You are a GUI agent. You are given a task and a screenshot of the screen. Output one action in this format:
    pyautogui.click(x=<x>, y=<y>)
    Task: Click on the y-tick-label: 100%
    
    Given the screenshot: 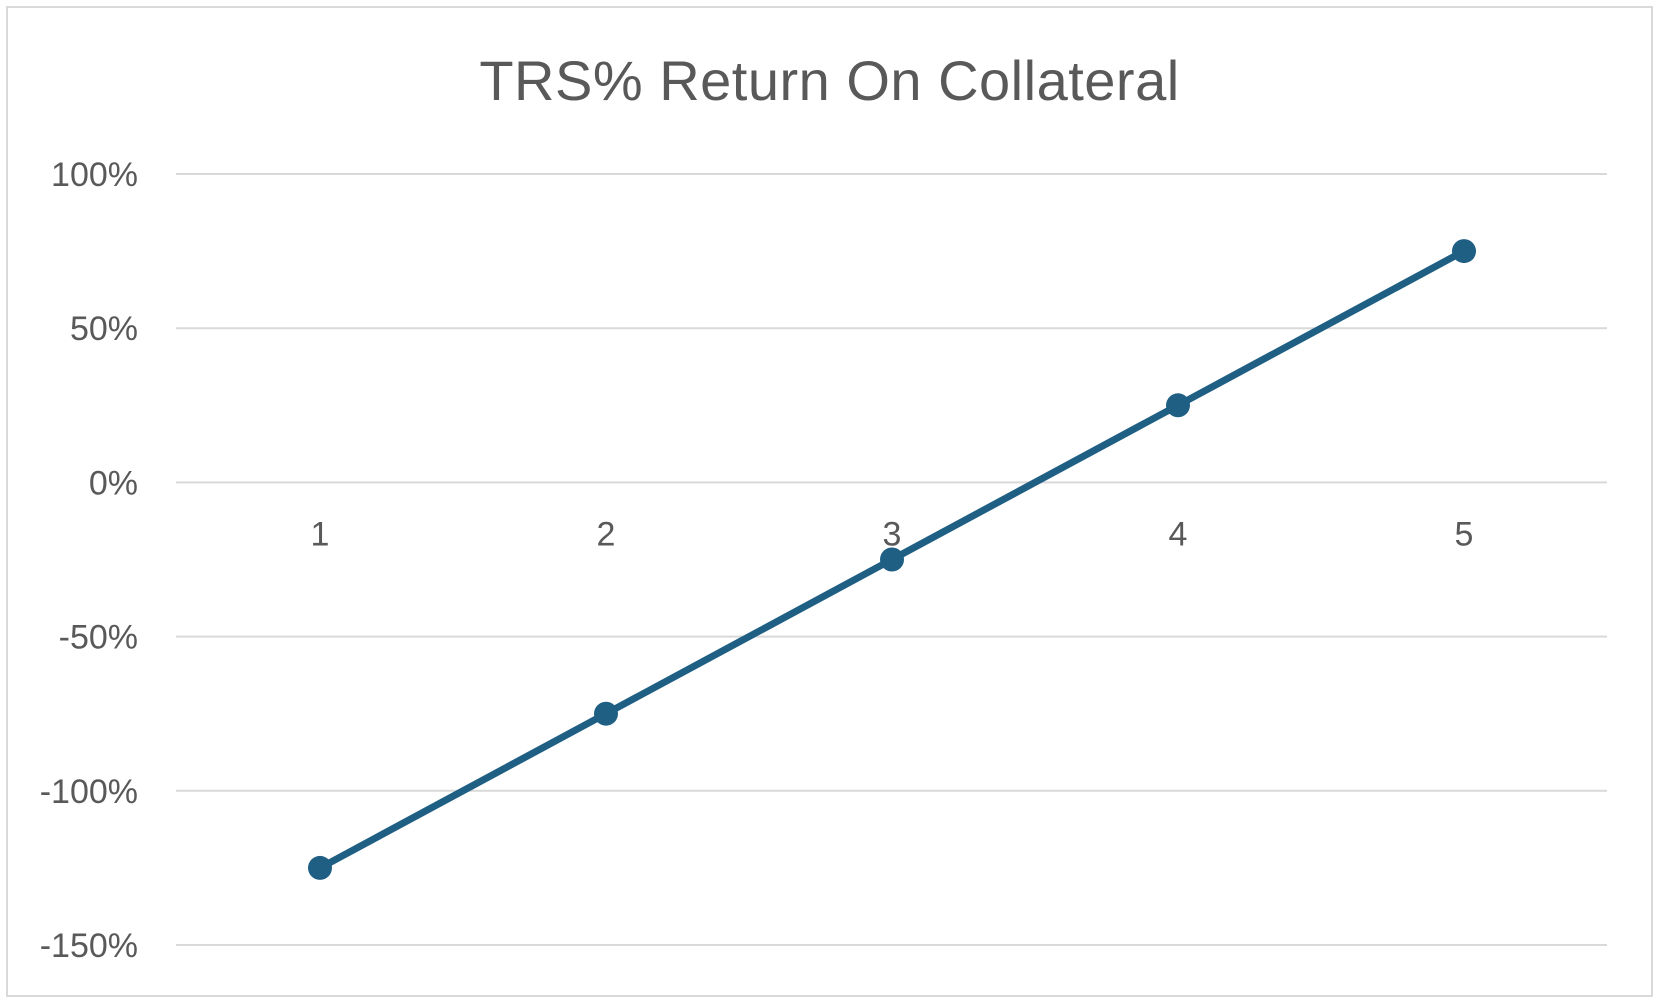 What is the action you would take?
    pyautogui.click(x=94, y=175)
    